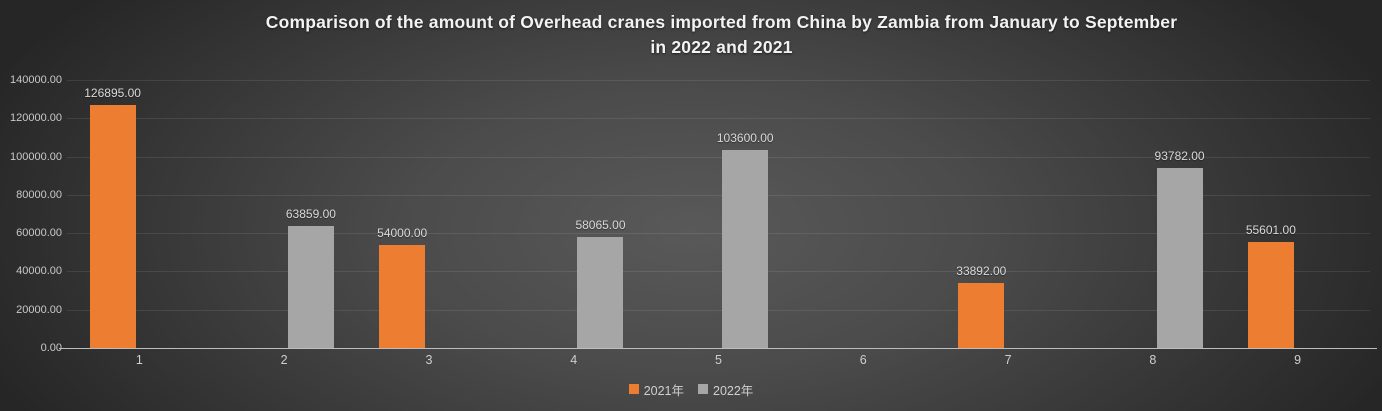 The width and height of the screenshot is (1382, 411). I want to click on y-tick-label: 100000.00, so click(36, 156).